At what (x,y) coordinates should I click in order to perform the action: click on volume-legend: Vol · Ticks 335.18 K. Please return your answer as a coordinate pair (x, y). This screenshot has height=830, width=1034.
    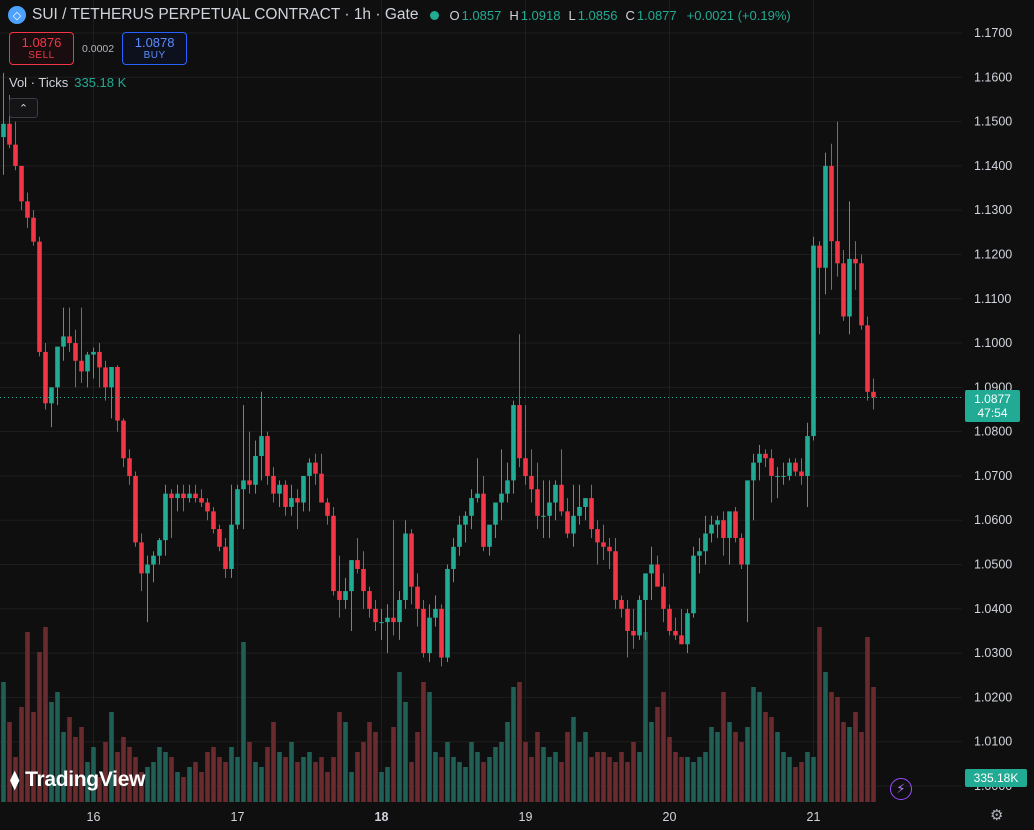
    Looking at the image, I should click on (67, 82).